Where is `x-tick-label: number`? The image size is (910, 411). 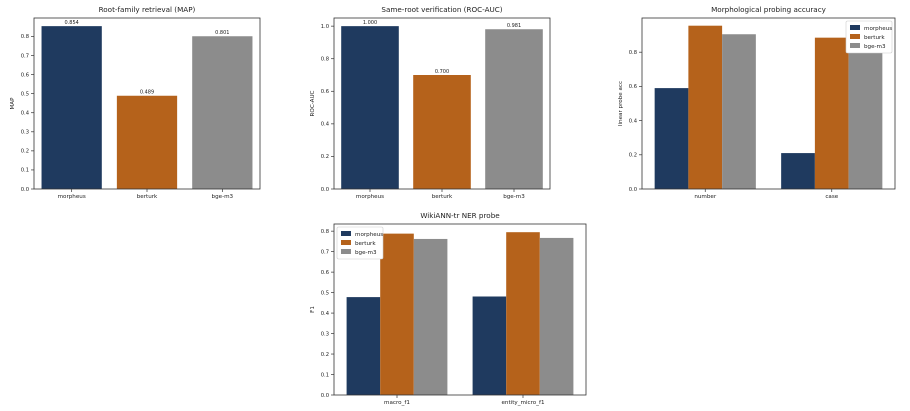 x-tick-label: number is located at coordinates (705, 197).